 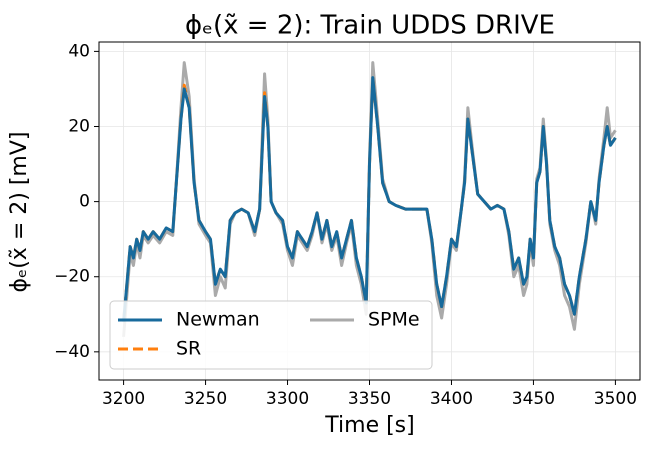 What do you see at coordinates (271, 335) in the screenshot?
I see `legend-box` at bounding box center [271, 335].